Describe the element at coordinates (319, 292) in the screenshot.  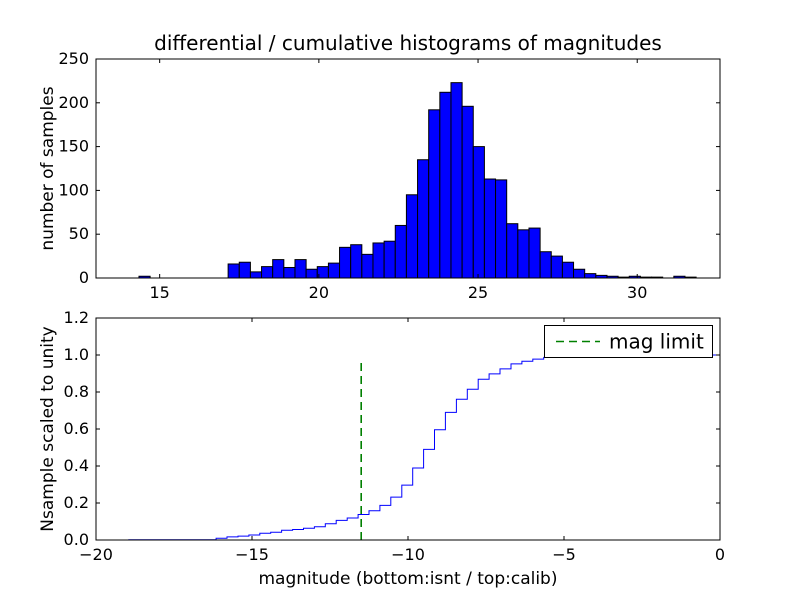
I see `x-tick-label: 20` at that location.